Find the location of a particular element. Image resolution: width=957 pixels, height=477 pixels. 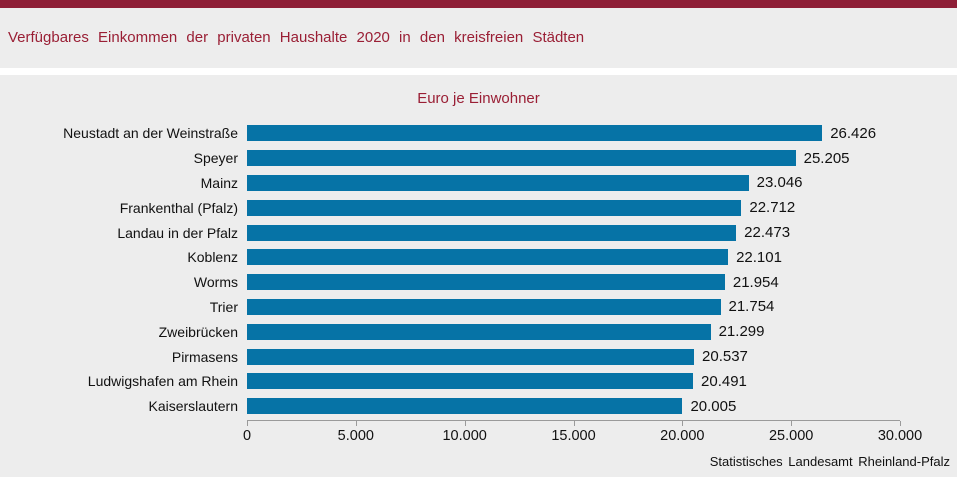

top-accent-bar is located at coordinates (478, 4).